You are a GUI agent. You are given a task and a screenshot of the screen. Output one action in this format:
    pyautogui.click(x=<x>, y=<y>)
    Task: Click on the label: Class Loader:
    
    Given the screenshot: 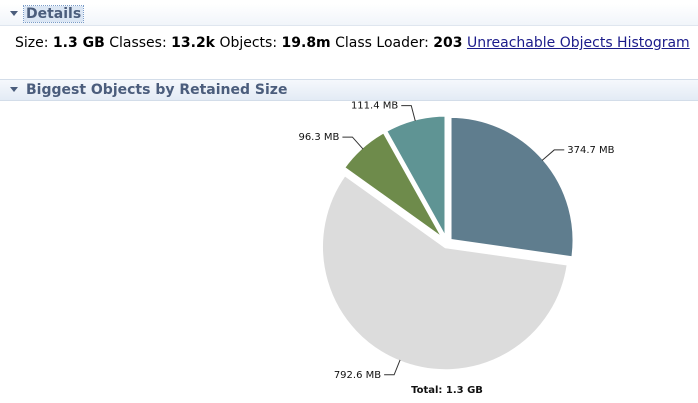 What is the action you would take?
    pyautogui.click(x=382, y=43)
    